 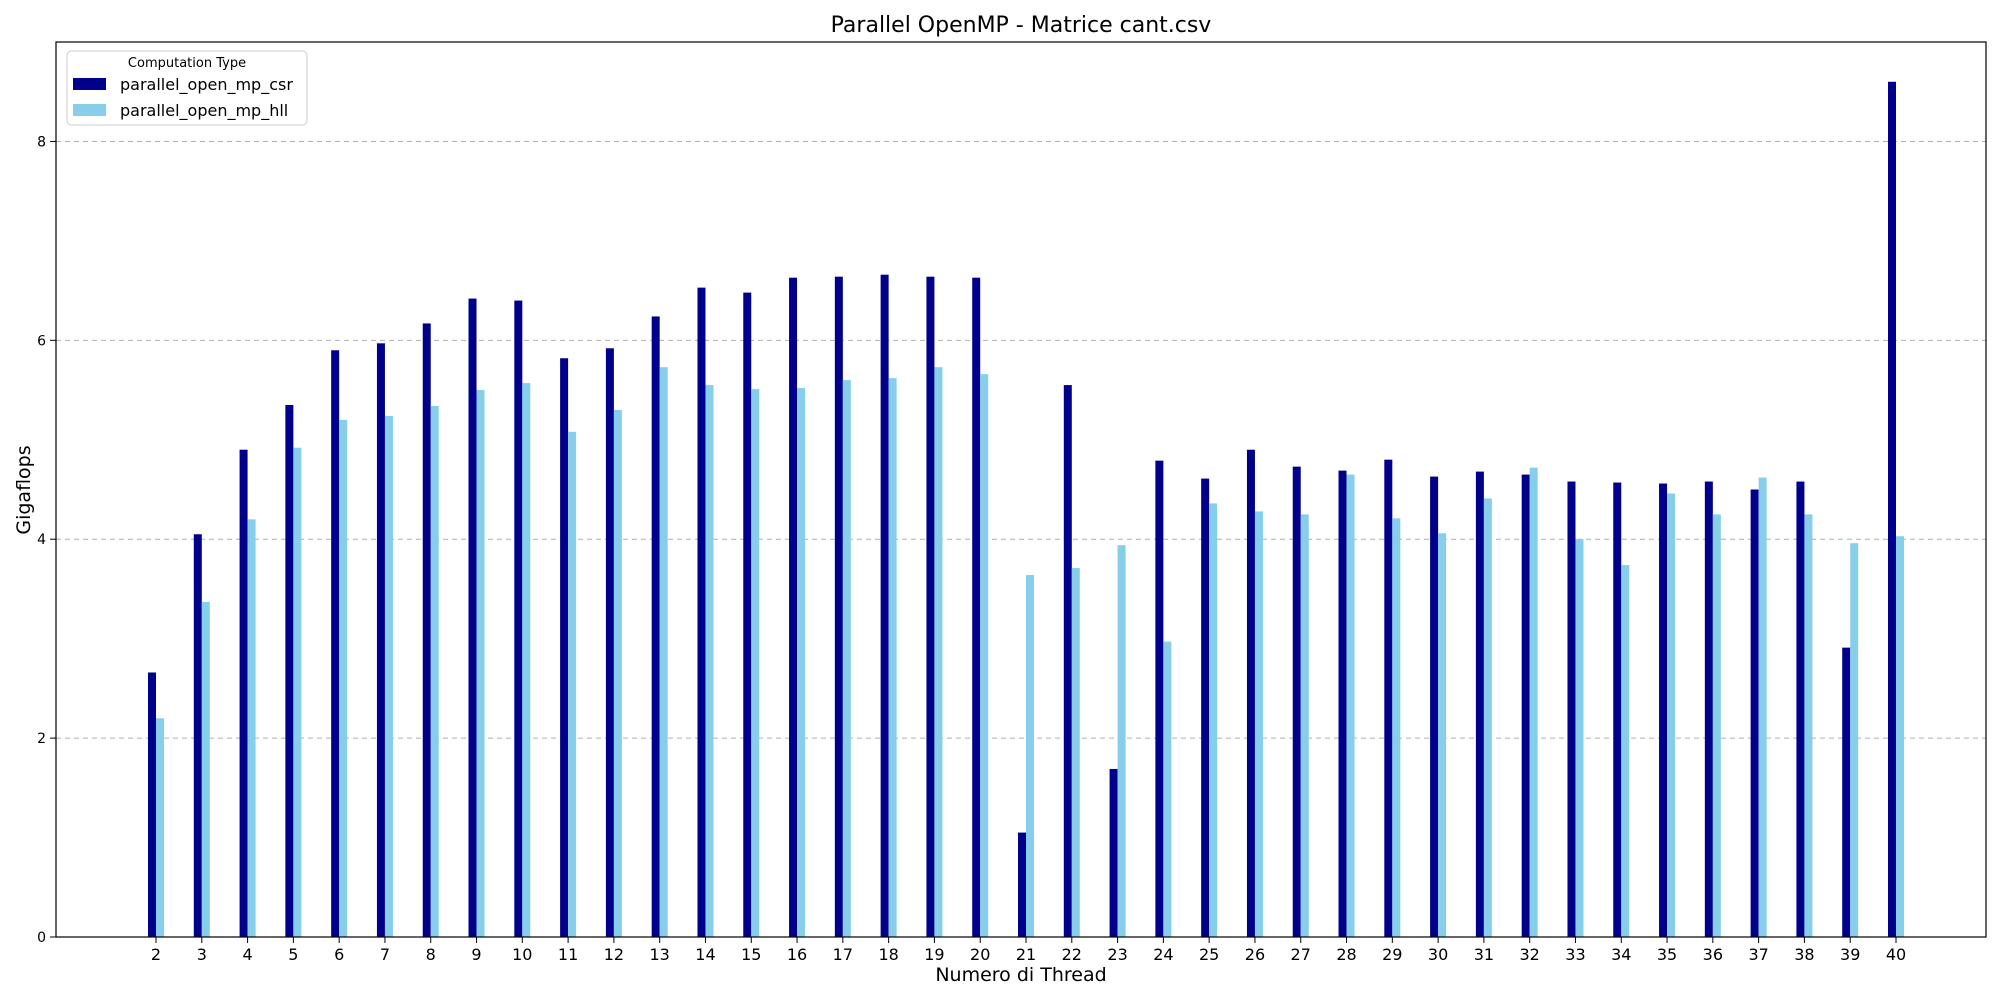 What do you see at coordinates (41, 739) in the screenshot?
I see `y-tick-label: 2` at bounding box center [41, 739].